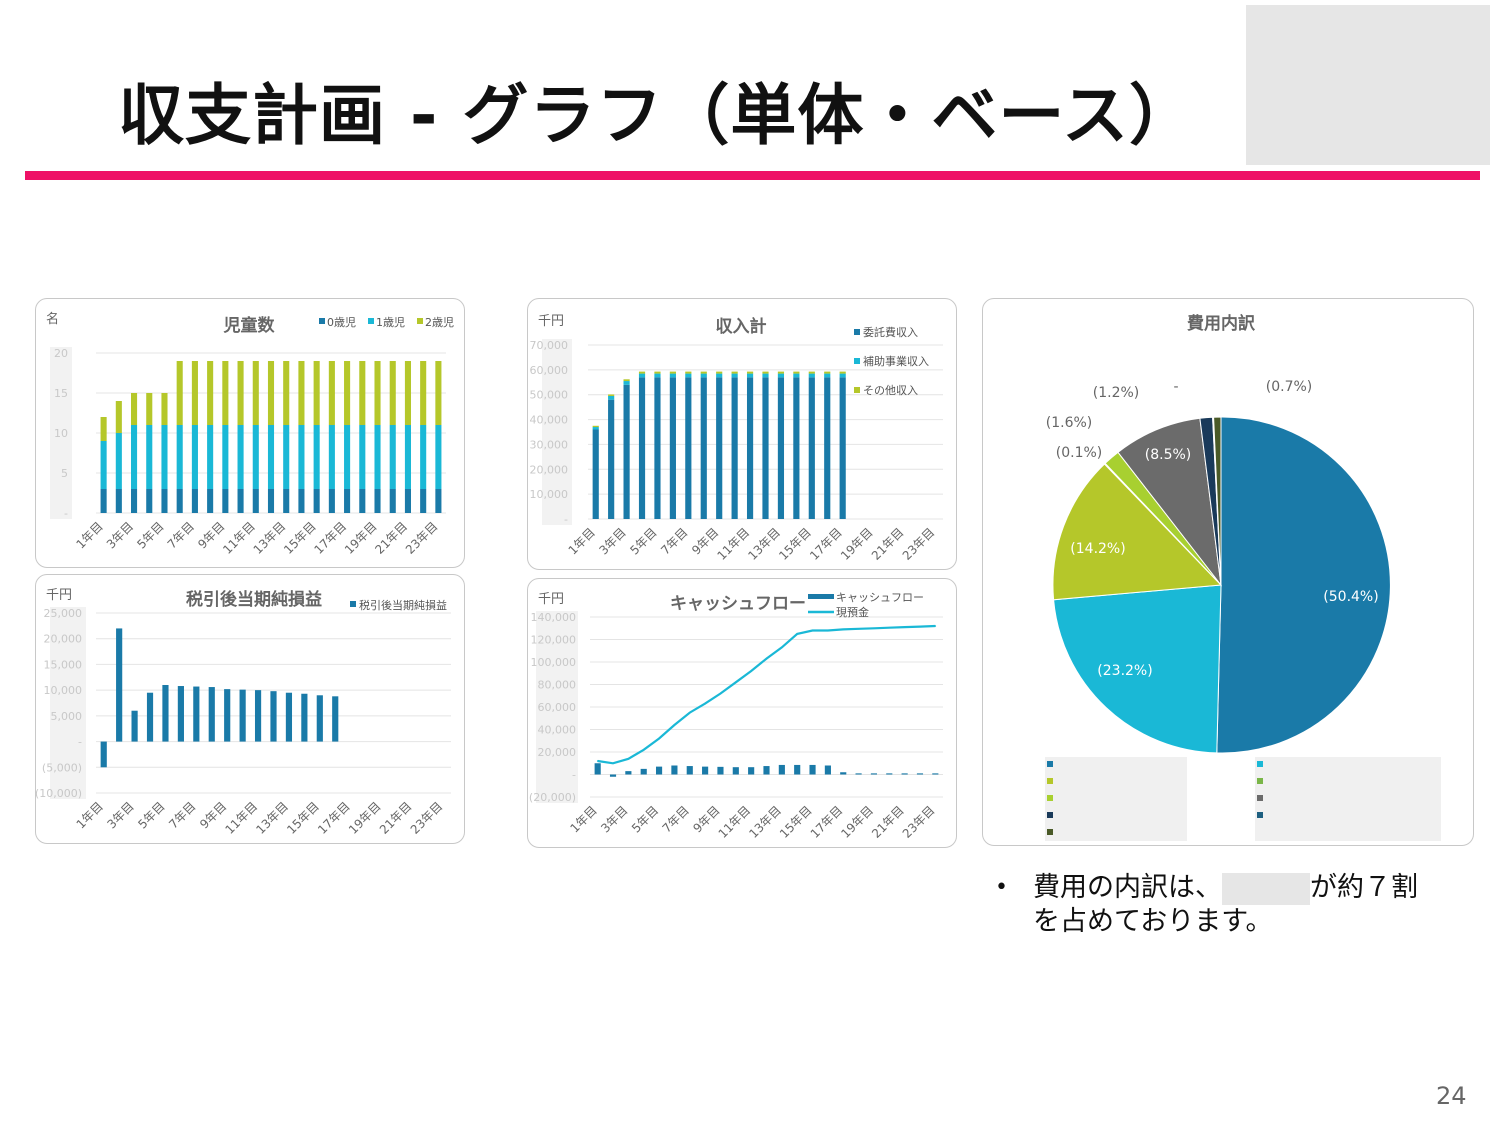 This screenshot has width=1500, height=1125. Describe the element at coordinates (61, 393) in the screenshot. I see `y-tick-label: 15` at that location.